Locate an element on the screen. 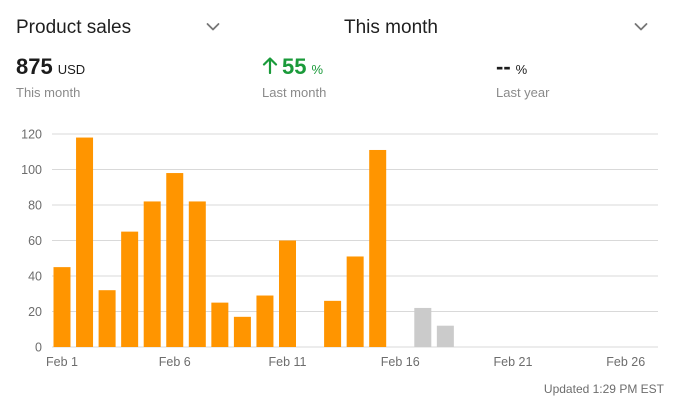  stat-last-month: 55 % Last month is located at coordinates (294, 77).